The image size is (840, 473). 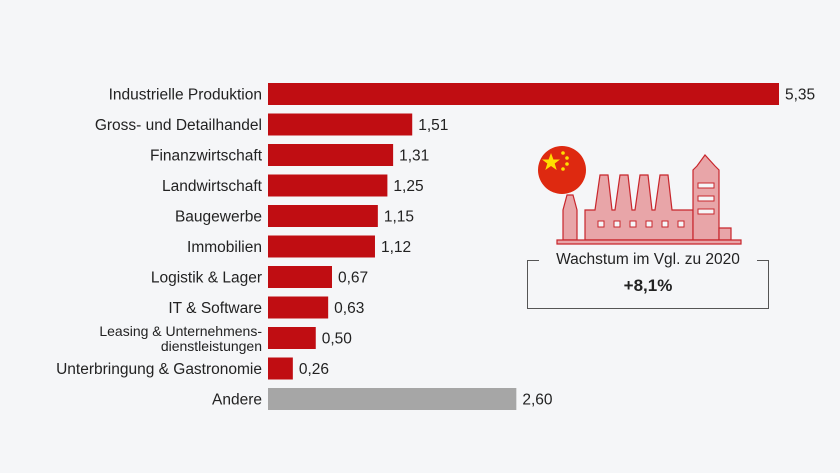 I want to click on category-label: Immobilien, so click(x=224, y=247).